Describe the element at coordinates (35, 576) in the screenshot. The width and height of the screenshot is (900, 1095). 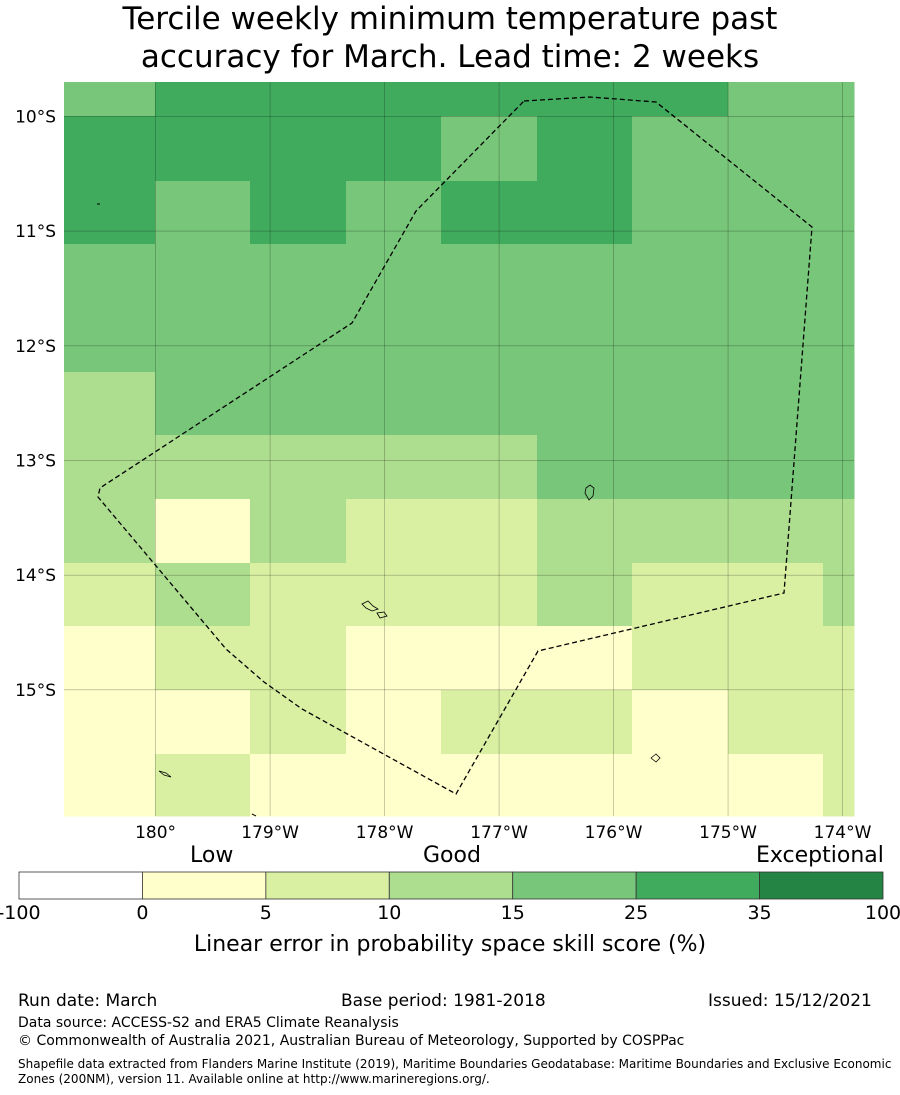
I see `lat-tick-label: 14°S` at that location.